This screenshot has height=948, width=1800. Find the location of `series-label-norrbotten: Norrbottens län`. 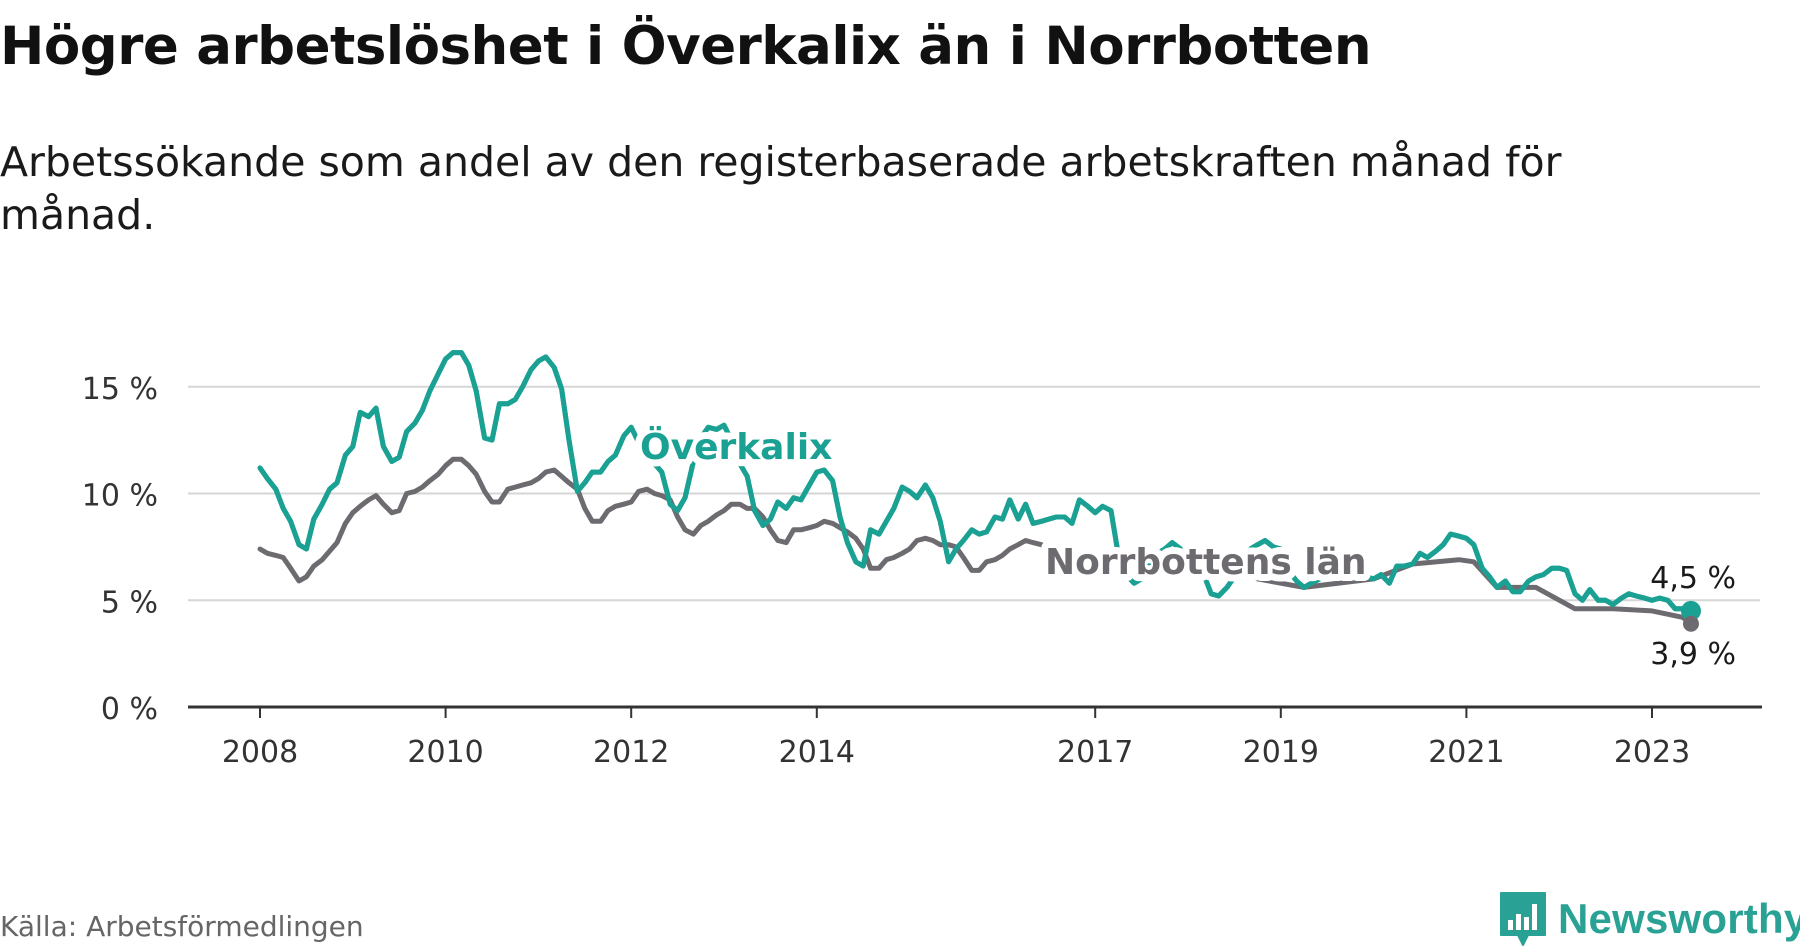

series-label-norrbotten: Norrbottens län is located at coordinates (1206, 562).